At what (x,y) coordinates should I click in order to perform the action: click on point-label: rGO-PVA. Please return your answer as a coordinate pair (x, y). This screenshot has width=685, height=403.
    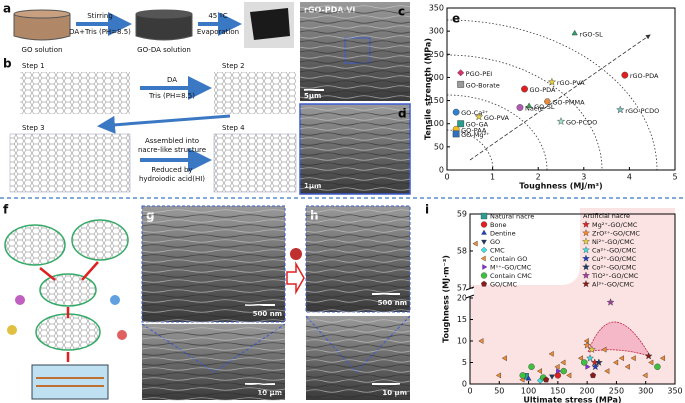
    Looking at the image, I should click on (571, 83).